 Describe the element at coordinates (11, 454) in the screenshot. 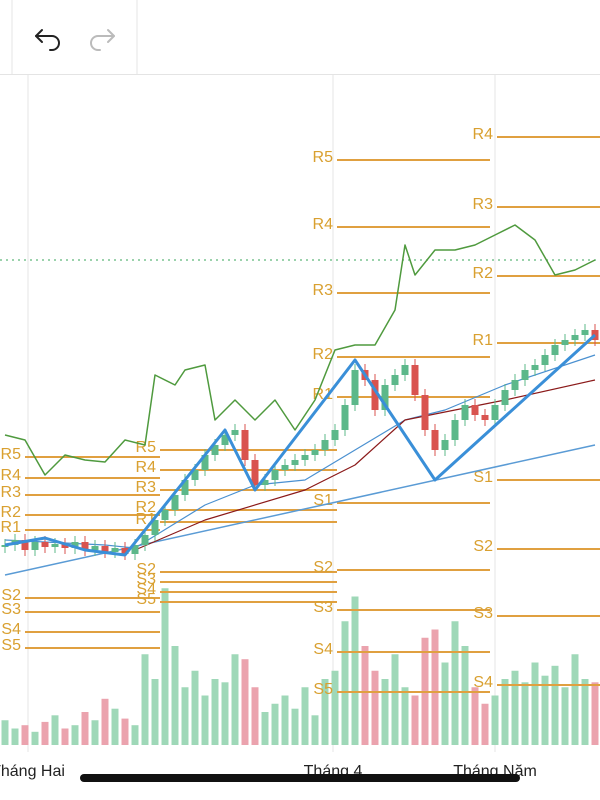

I see `pivot-label: R5` at that location.